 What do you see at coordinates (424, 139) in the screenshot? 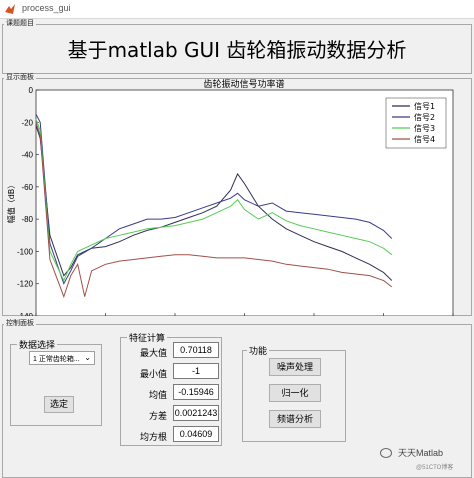
I see `legend-label-4: 信号4` at bounding box center [424, 139].